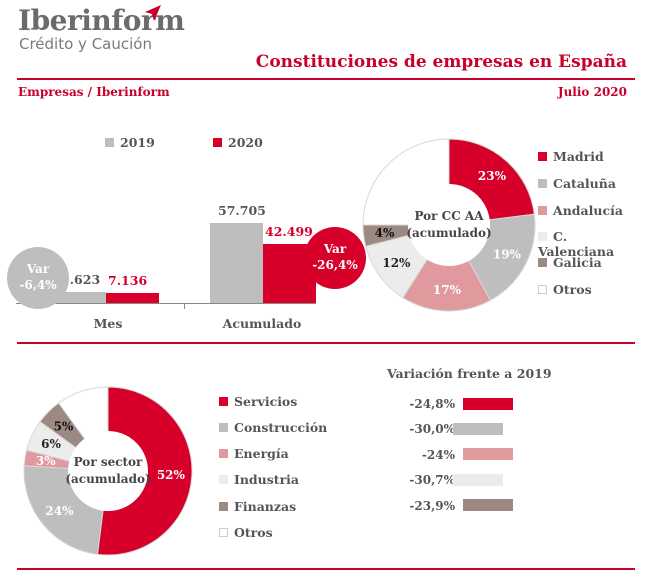 The width and height of the screenshot is (645, 582). Describe the element at coordinates (128, 281) in the screenshot. I see `data-label-mes-2020: 7.136` at that location.